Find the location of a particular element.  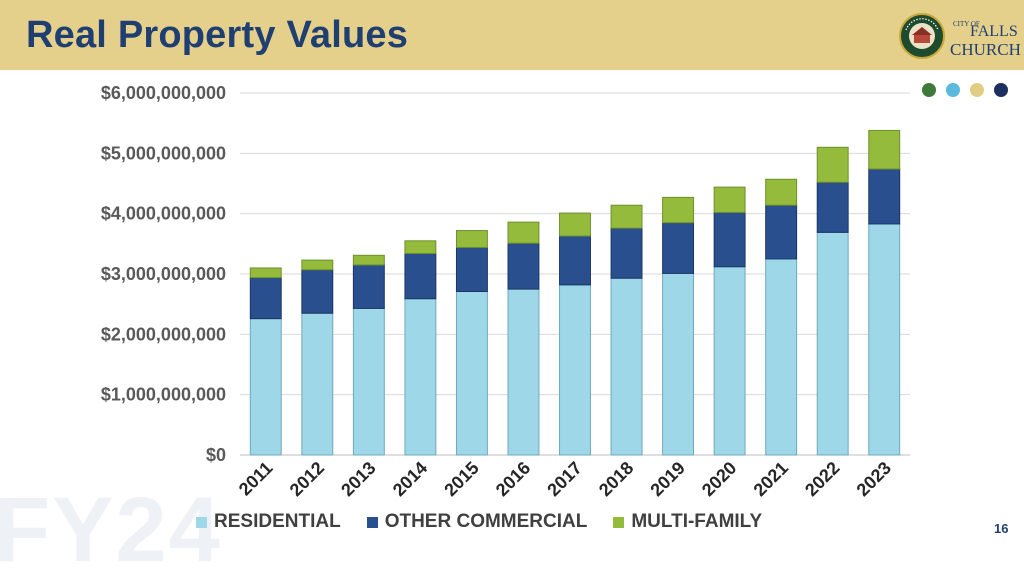

logo-city-of: CITY OF is located at coordinates (966, 24).